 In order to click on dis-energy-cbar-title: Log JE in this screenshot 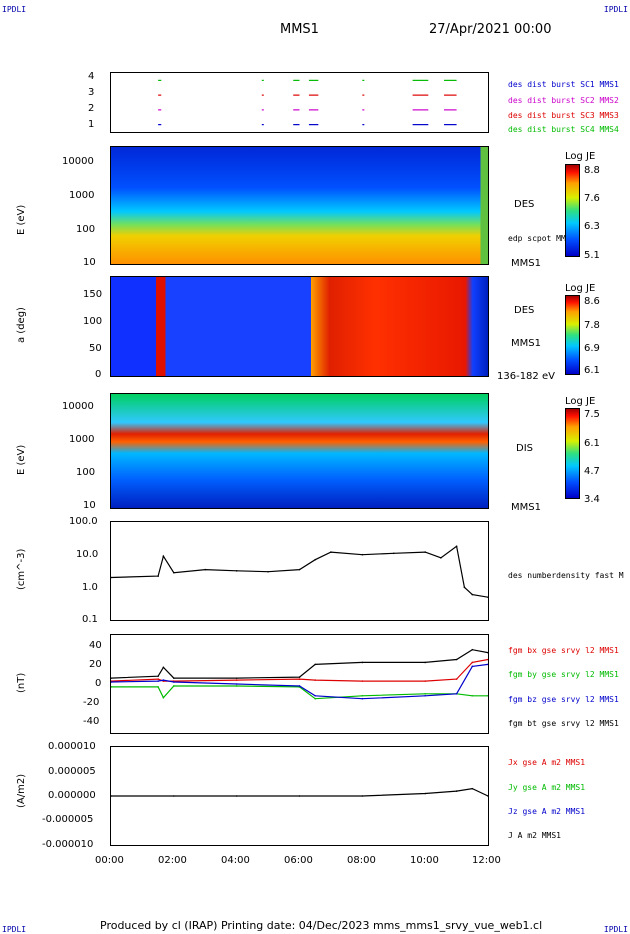, I will do `click(580, 401)`.